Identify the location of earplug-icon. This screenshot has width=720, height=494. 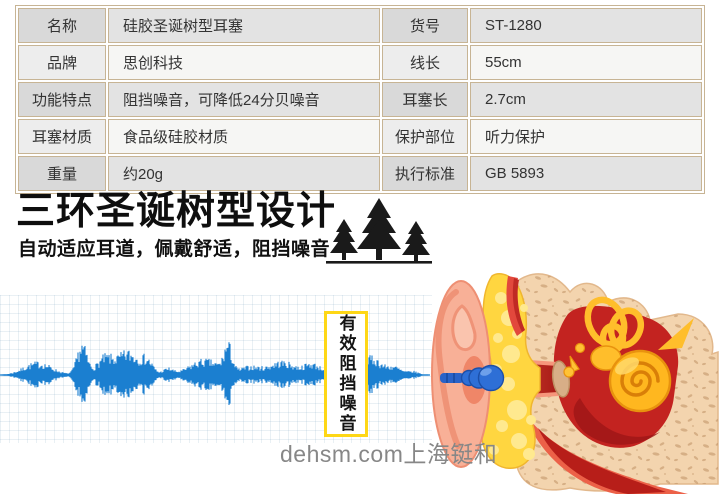
(472, 378).